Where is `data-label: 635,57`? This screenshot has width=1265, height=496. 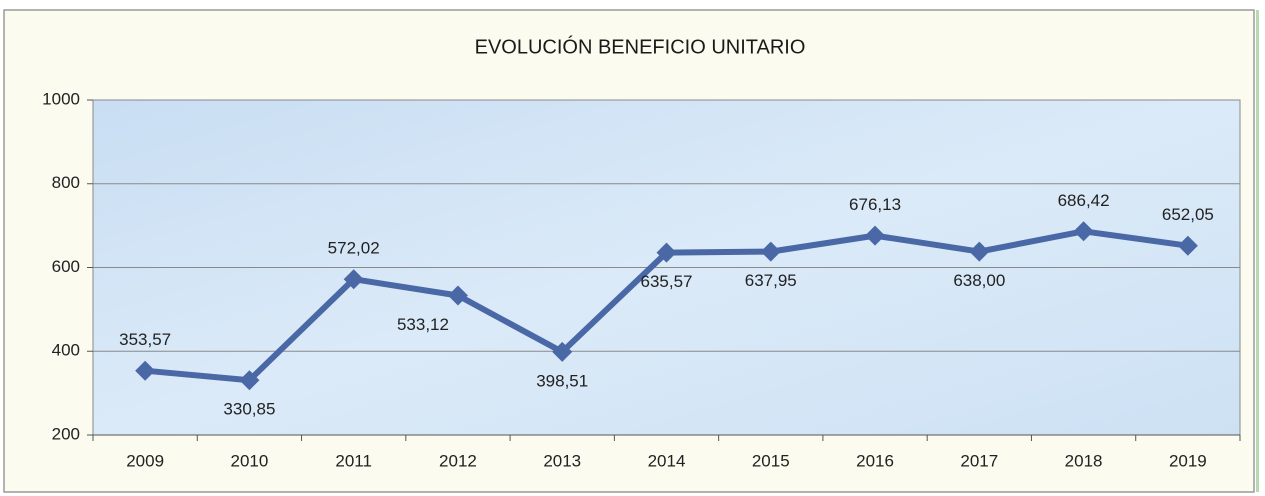 data-label: 635,57 is located at coordinates (667, 281).